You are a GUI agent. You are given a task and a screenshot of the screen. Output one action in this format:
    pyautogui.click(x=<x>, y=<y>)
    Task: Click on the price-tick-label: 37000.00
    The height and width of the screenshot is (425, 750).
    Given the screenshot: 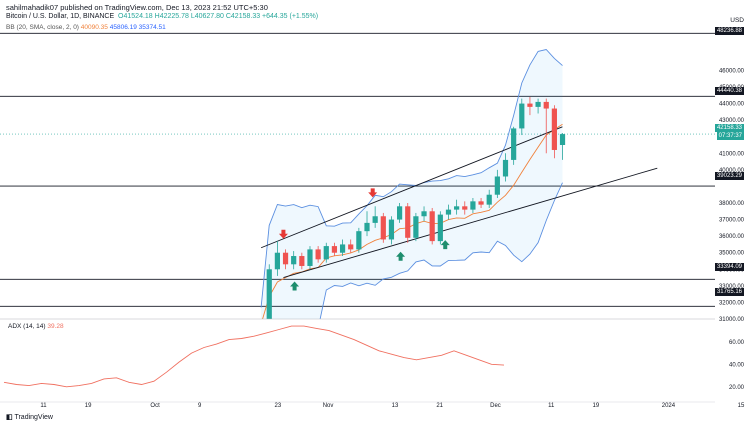 What is the action you would take?
    pyautogui.click(x=732, y=221)
    